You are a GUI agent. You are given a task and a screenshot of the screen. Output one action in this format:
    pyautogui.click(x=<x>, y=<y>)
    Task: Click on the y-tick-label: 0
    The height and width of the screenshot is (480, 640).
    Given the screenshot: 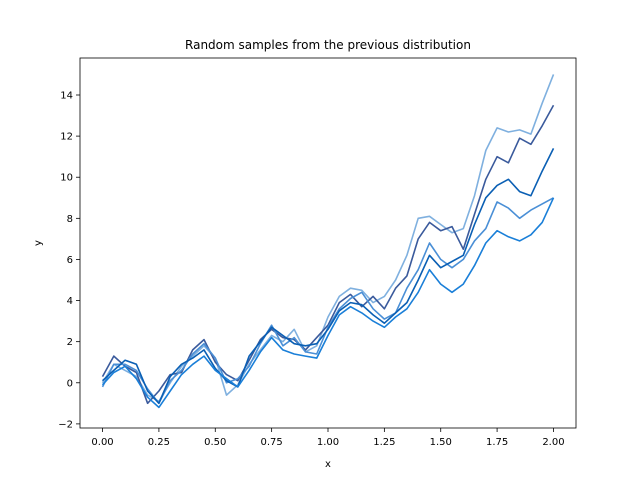 What is the action you would take?
    pyautogui.click(x=70, y=383)
    